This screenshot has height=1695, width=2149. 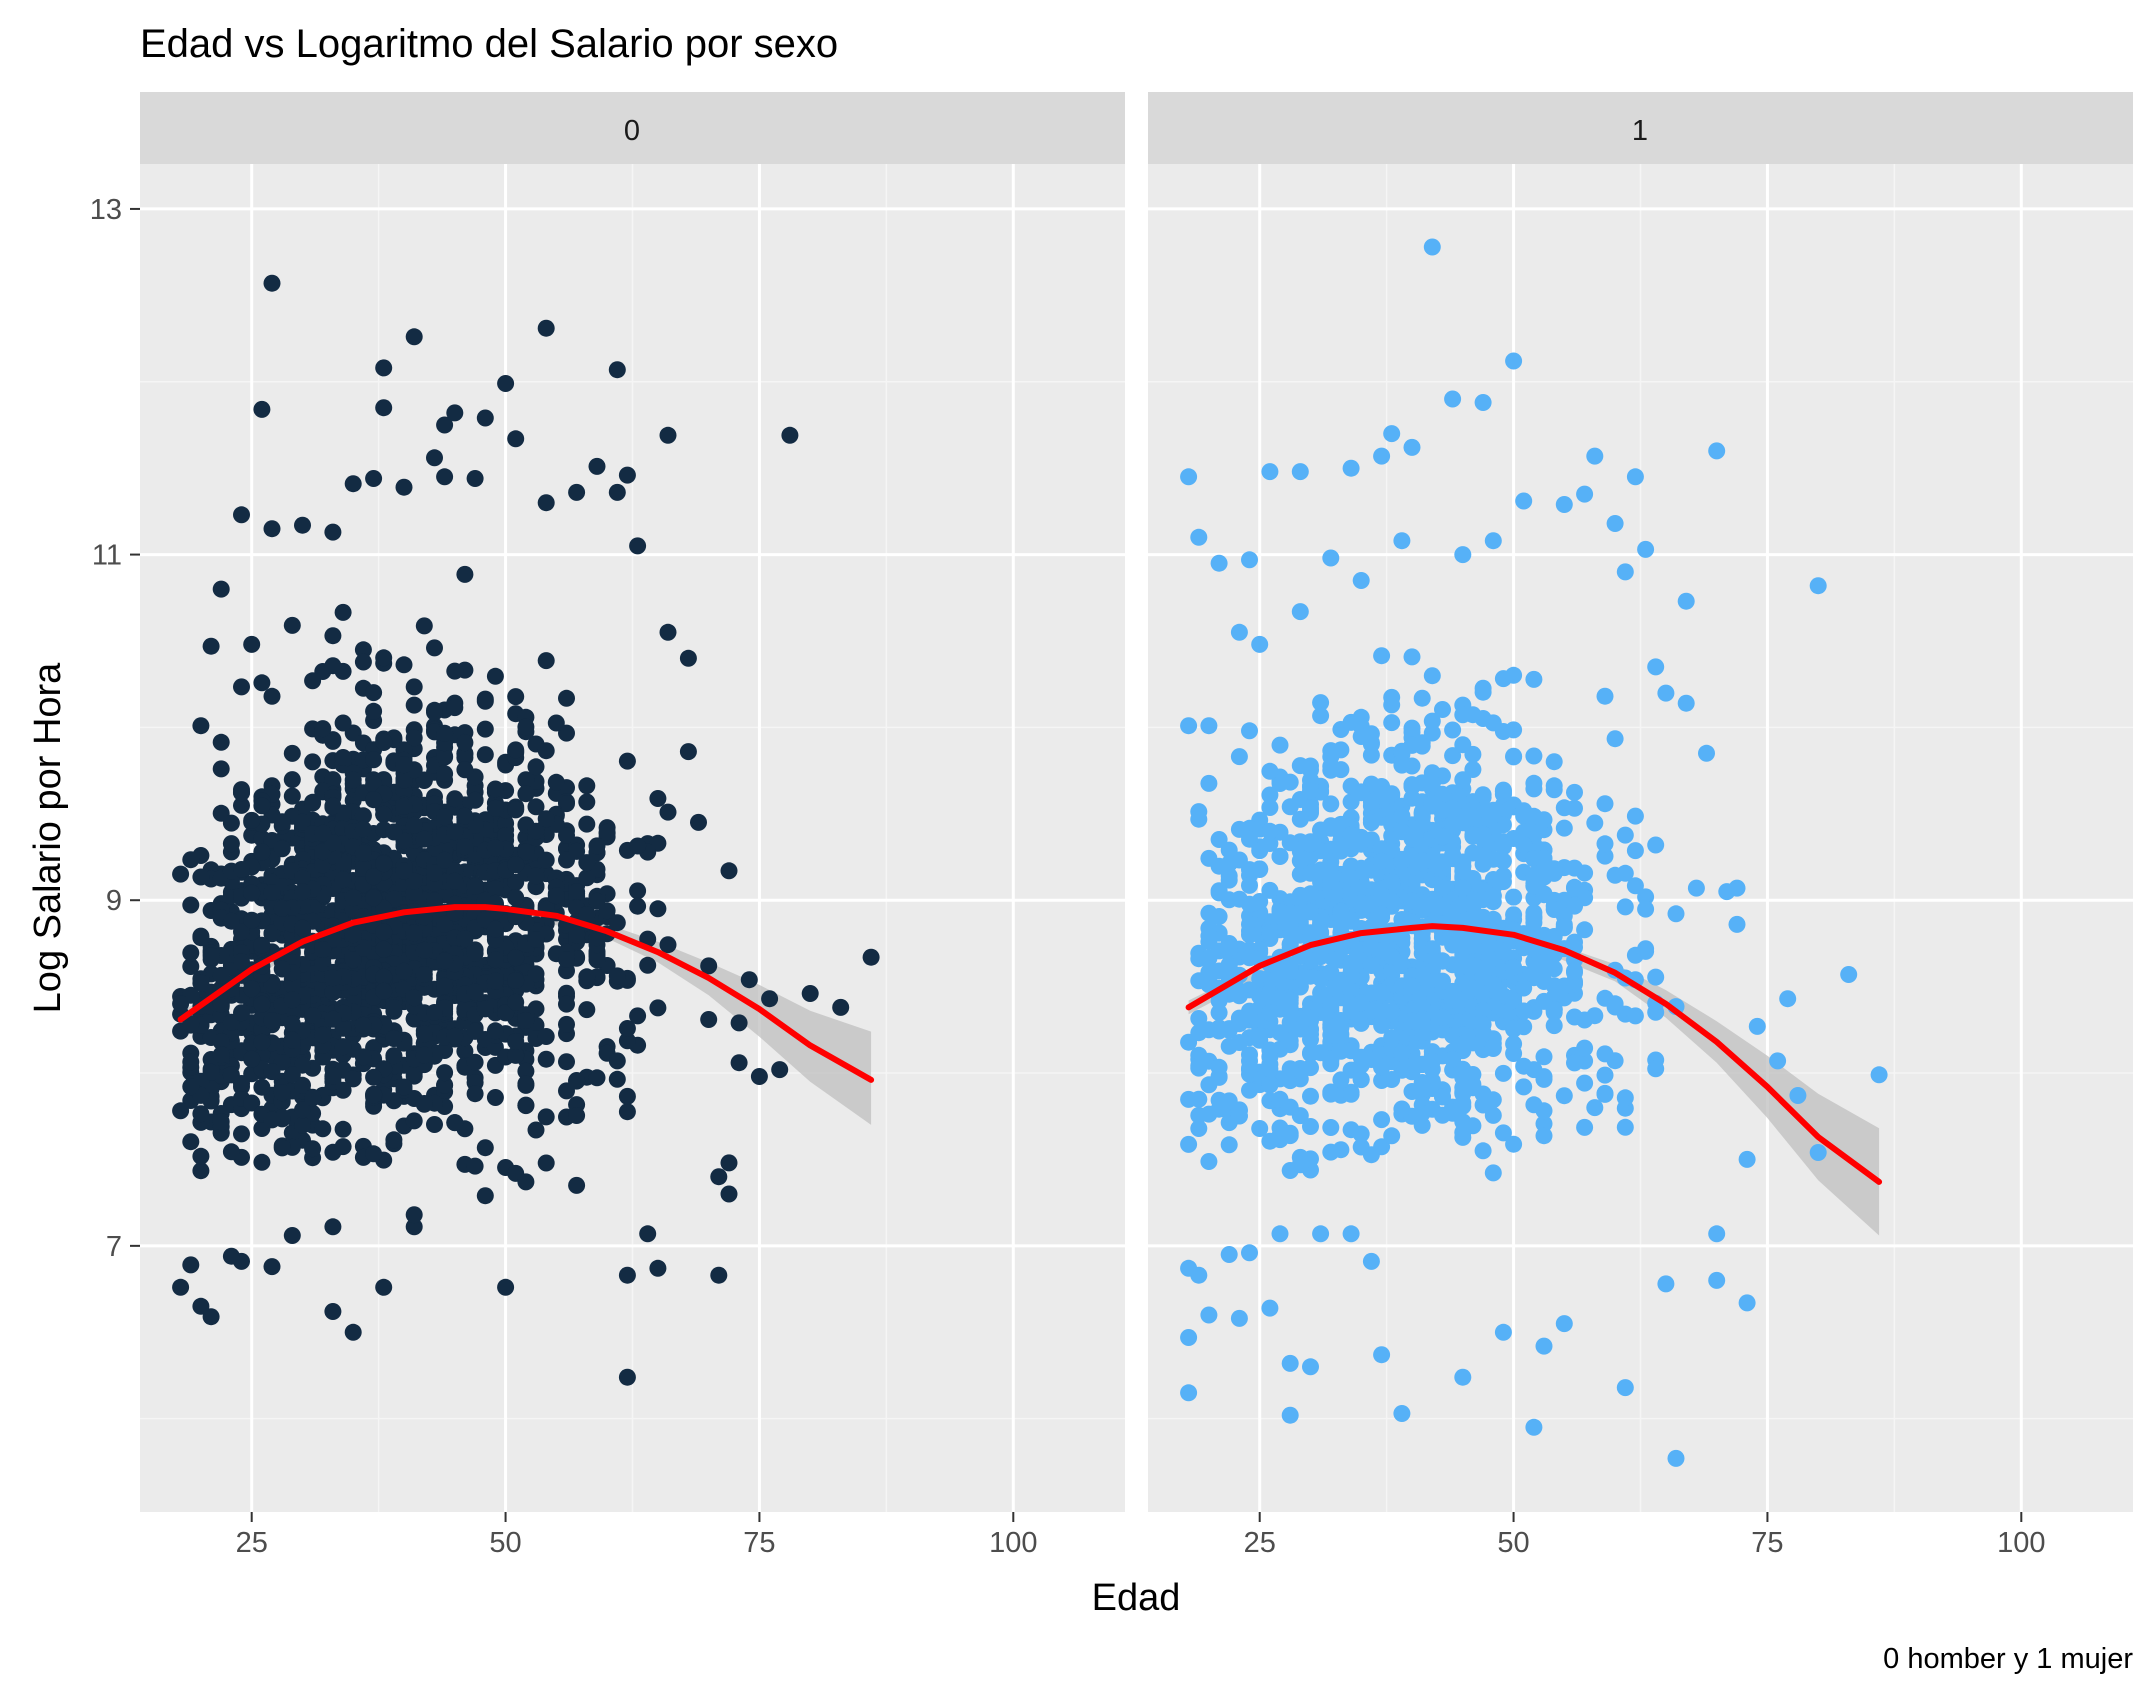 What do you see at coordinates (505, 1543) in the screenshot?
I see `x-tick-label: 50` at bounding box center [505, 1543].